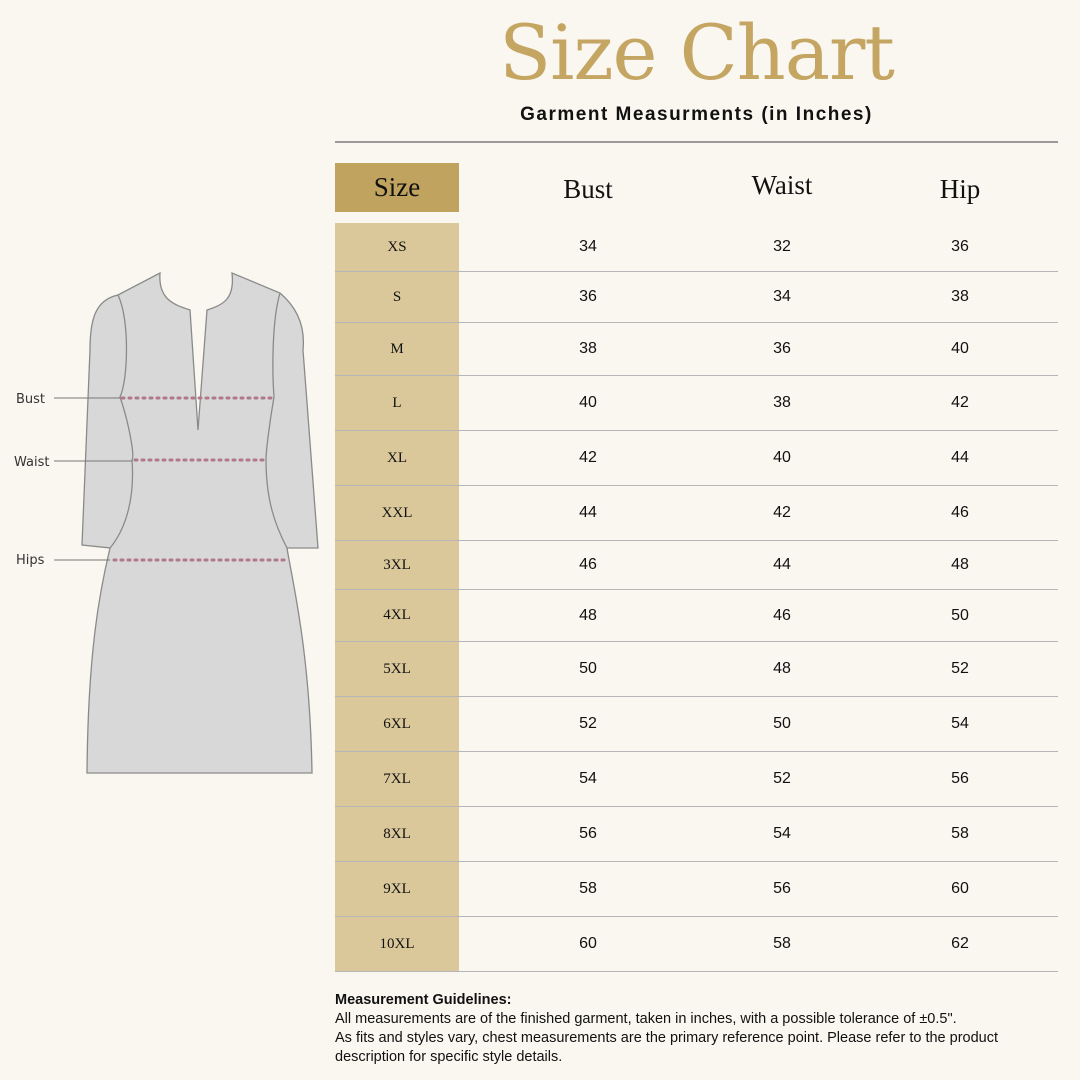  Describe the element at coordinates (397, 833) in the screenshot. I see `cell-size: 8XL` at that location.